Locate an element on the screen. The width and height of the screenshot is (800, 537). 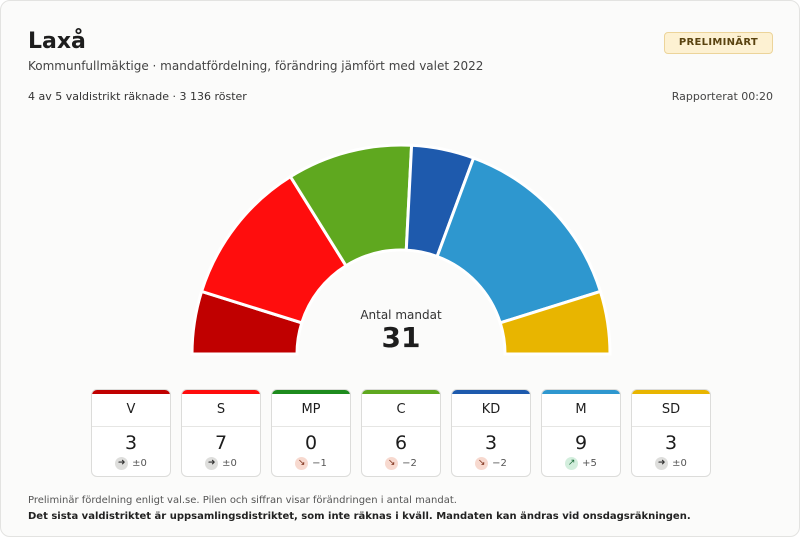
trend-up-icon: ↗ is located at coordinates (572, 463).